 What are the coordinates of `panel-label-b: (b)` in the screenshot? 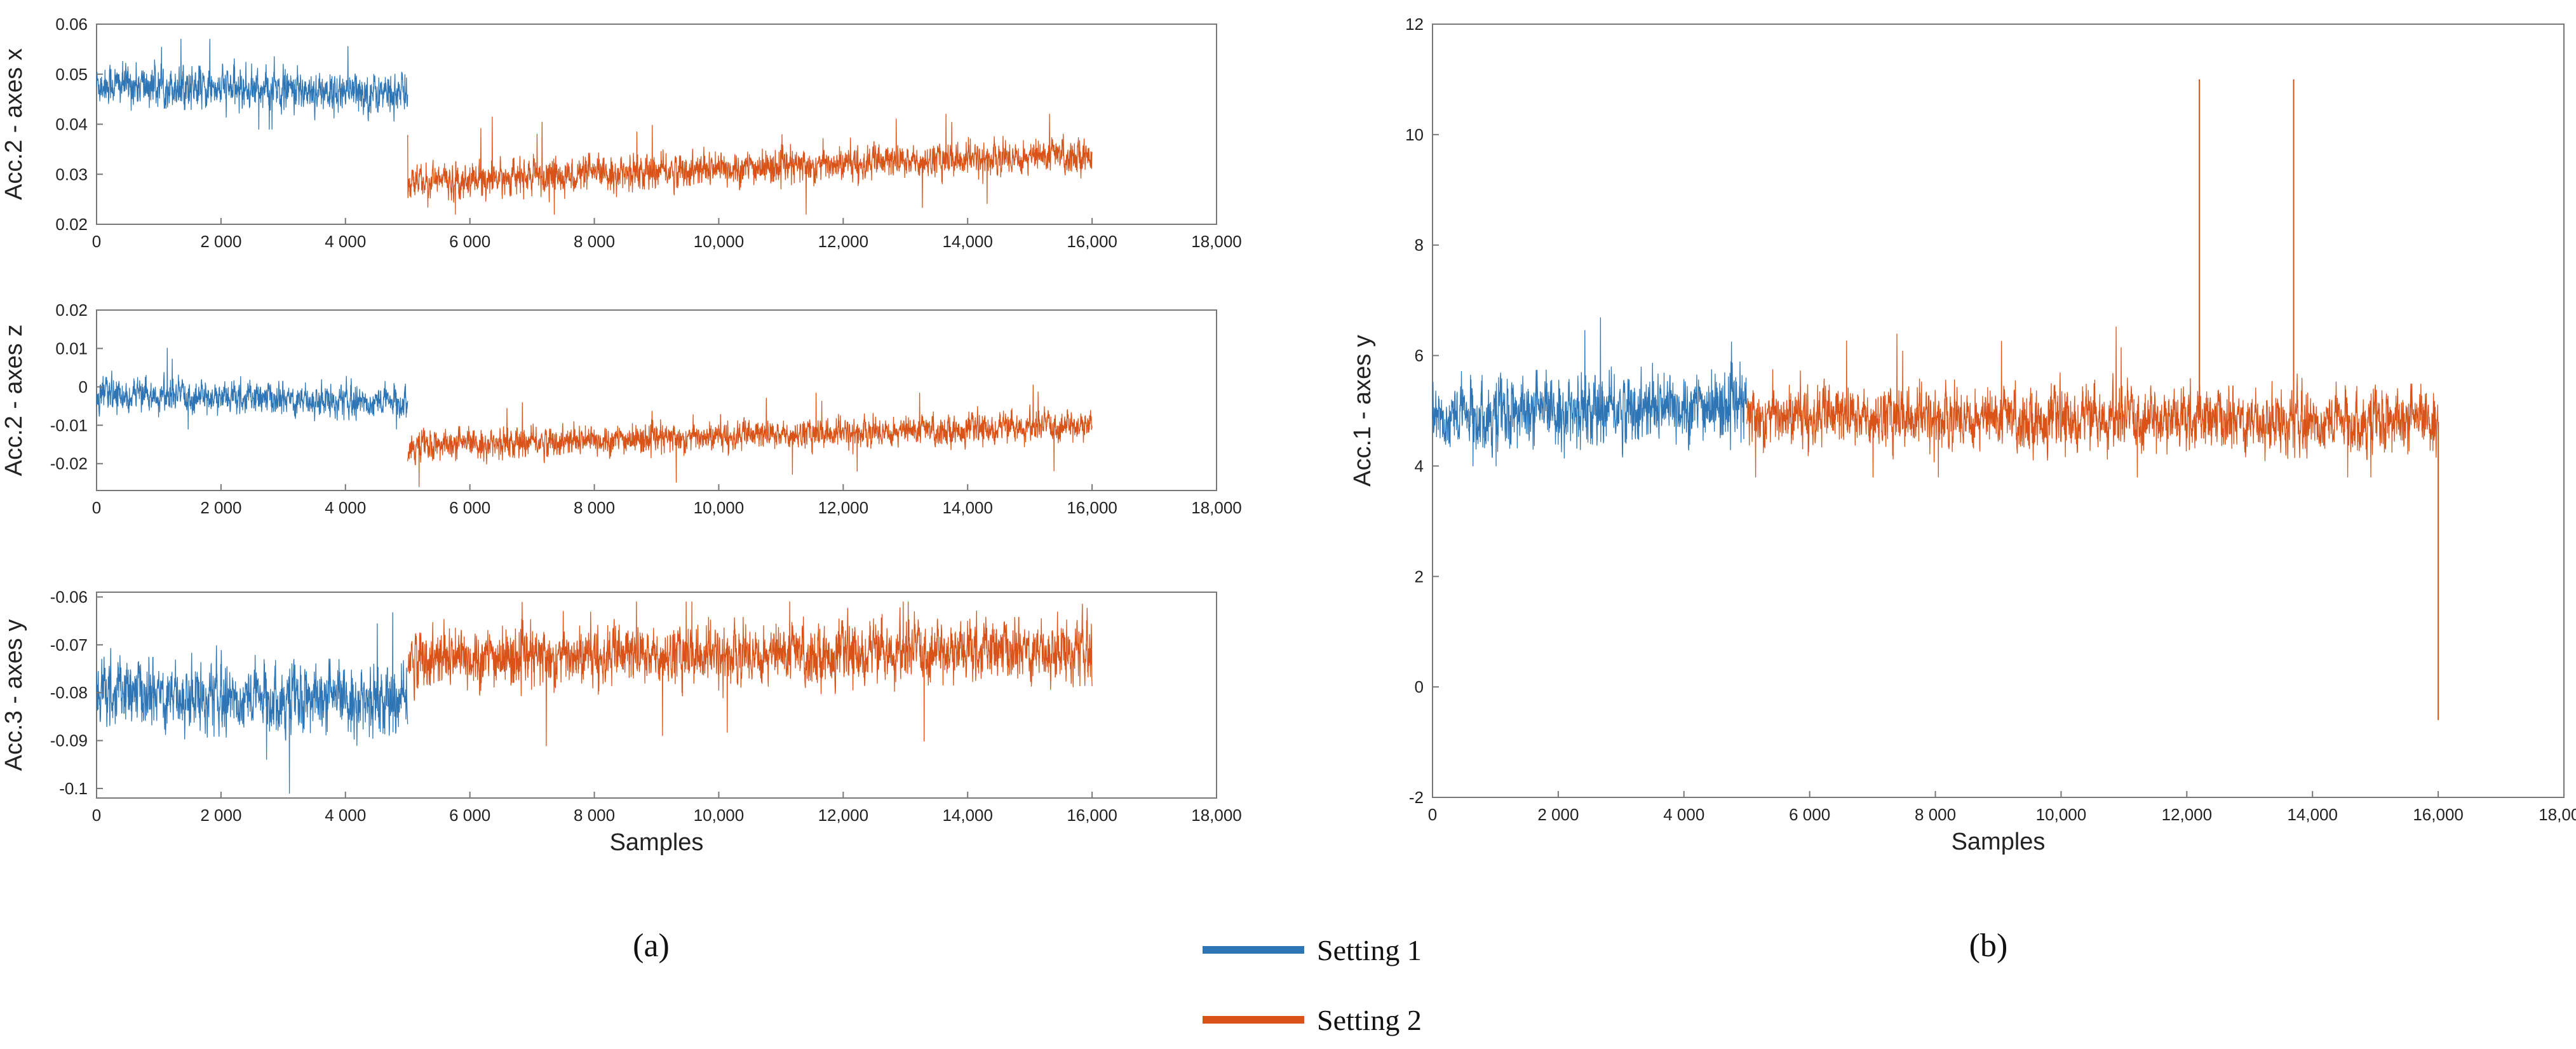 It's located at (1988, 946).